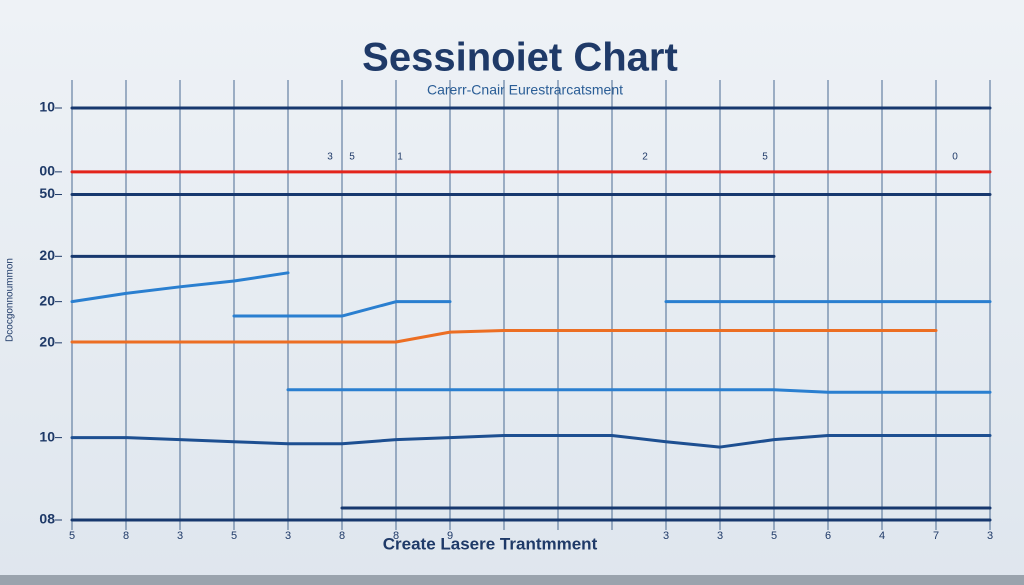  What do you see at coordinates (828, 536) in the screenshot?
I see `x-tick-label: 6` at bounding box center [828, 536].